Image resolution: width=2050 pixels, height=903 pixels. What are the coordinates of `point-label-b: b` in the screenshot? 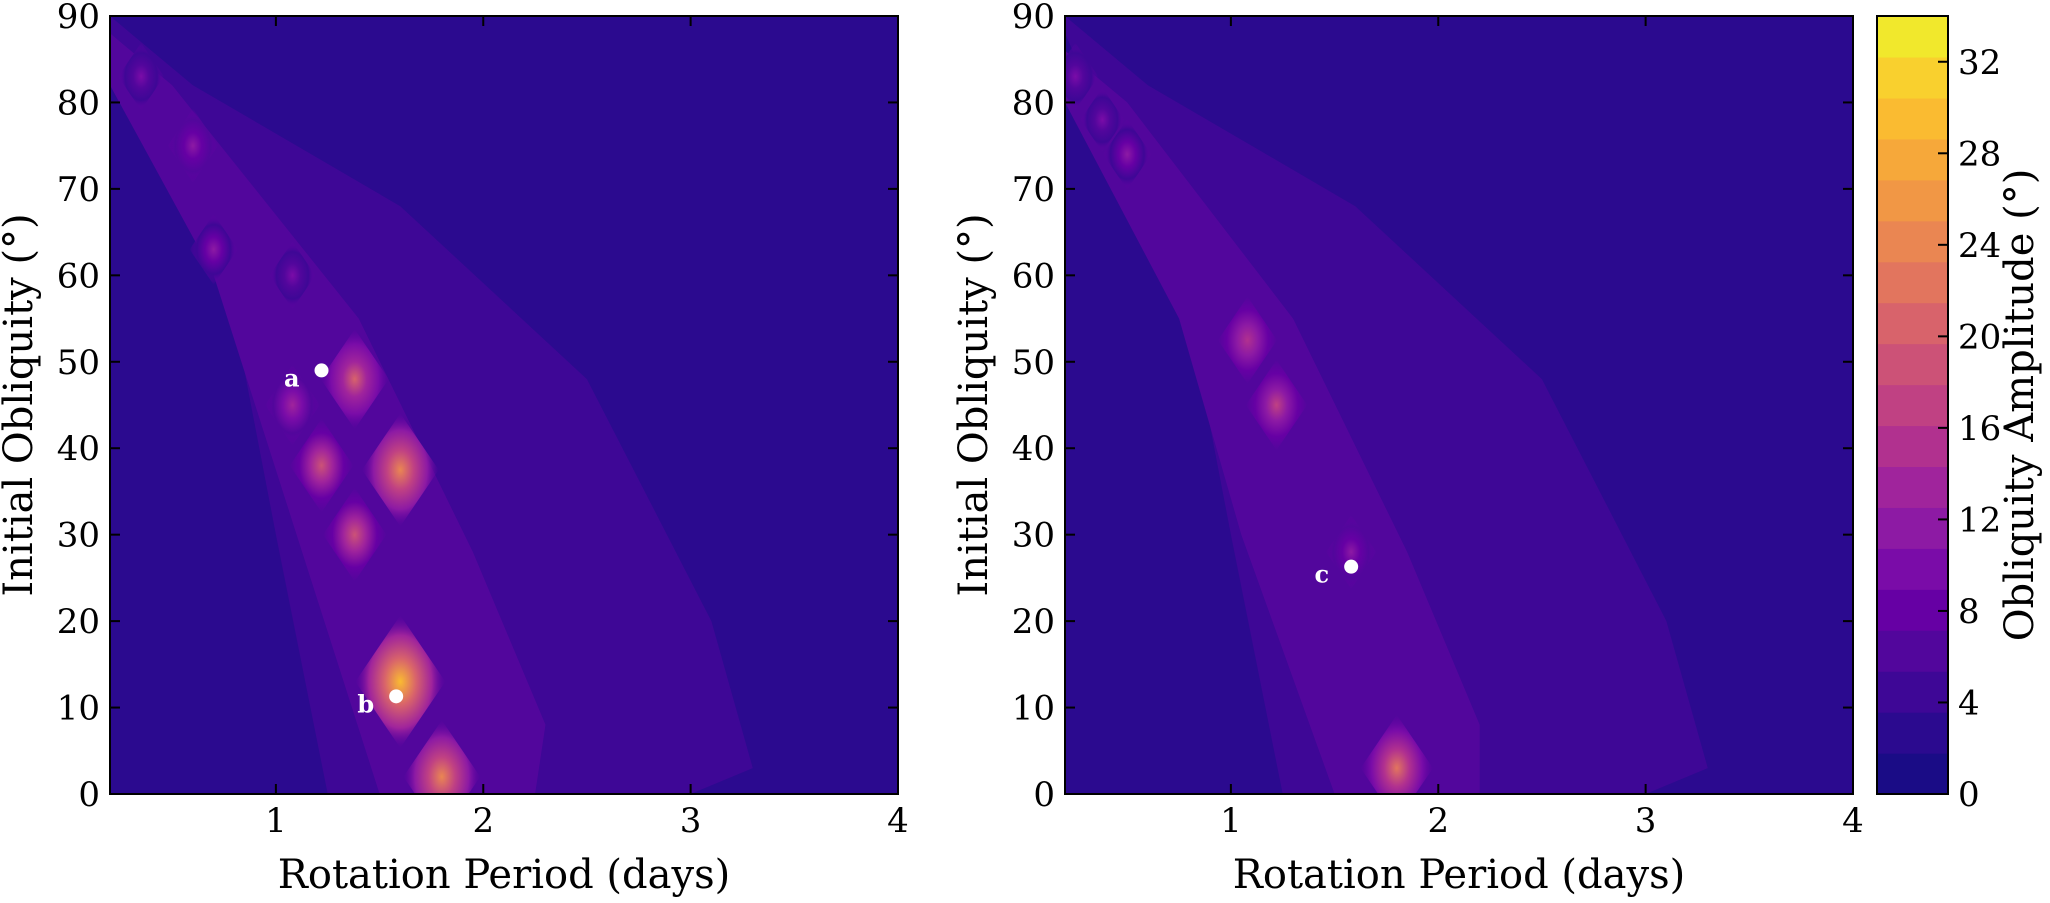 It's located at (365, 703).